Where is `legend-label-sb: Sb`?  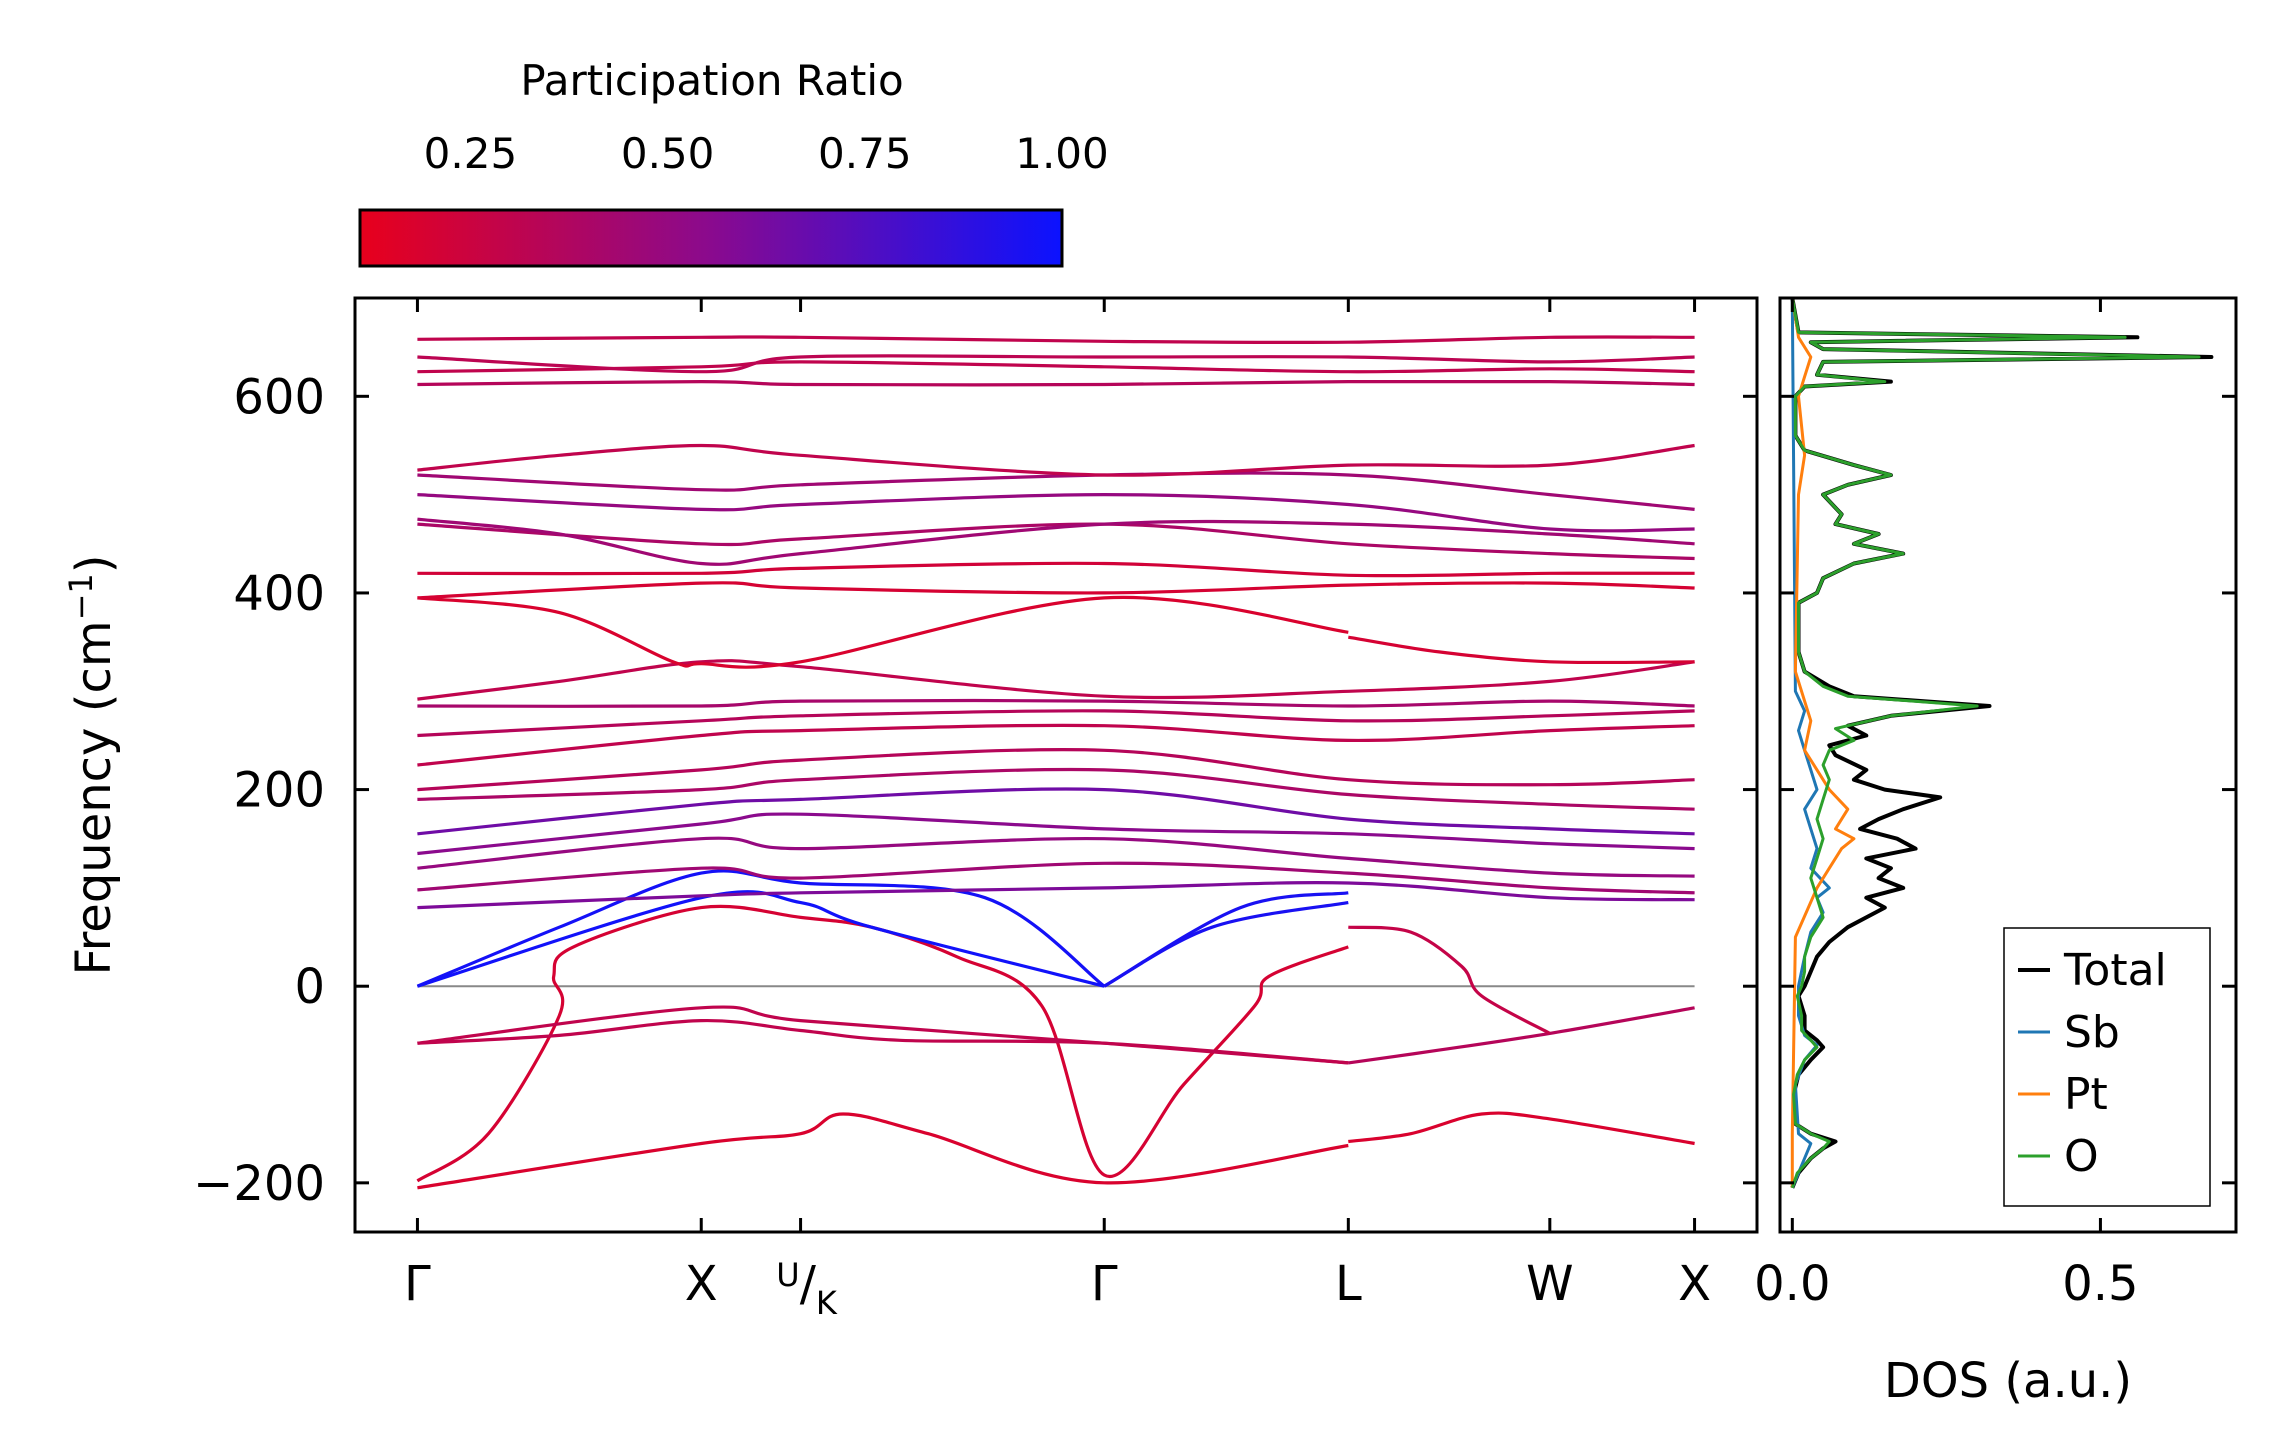 legend-label-sb: Sb is located at coordinates (2092, 1032).